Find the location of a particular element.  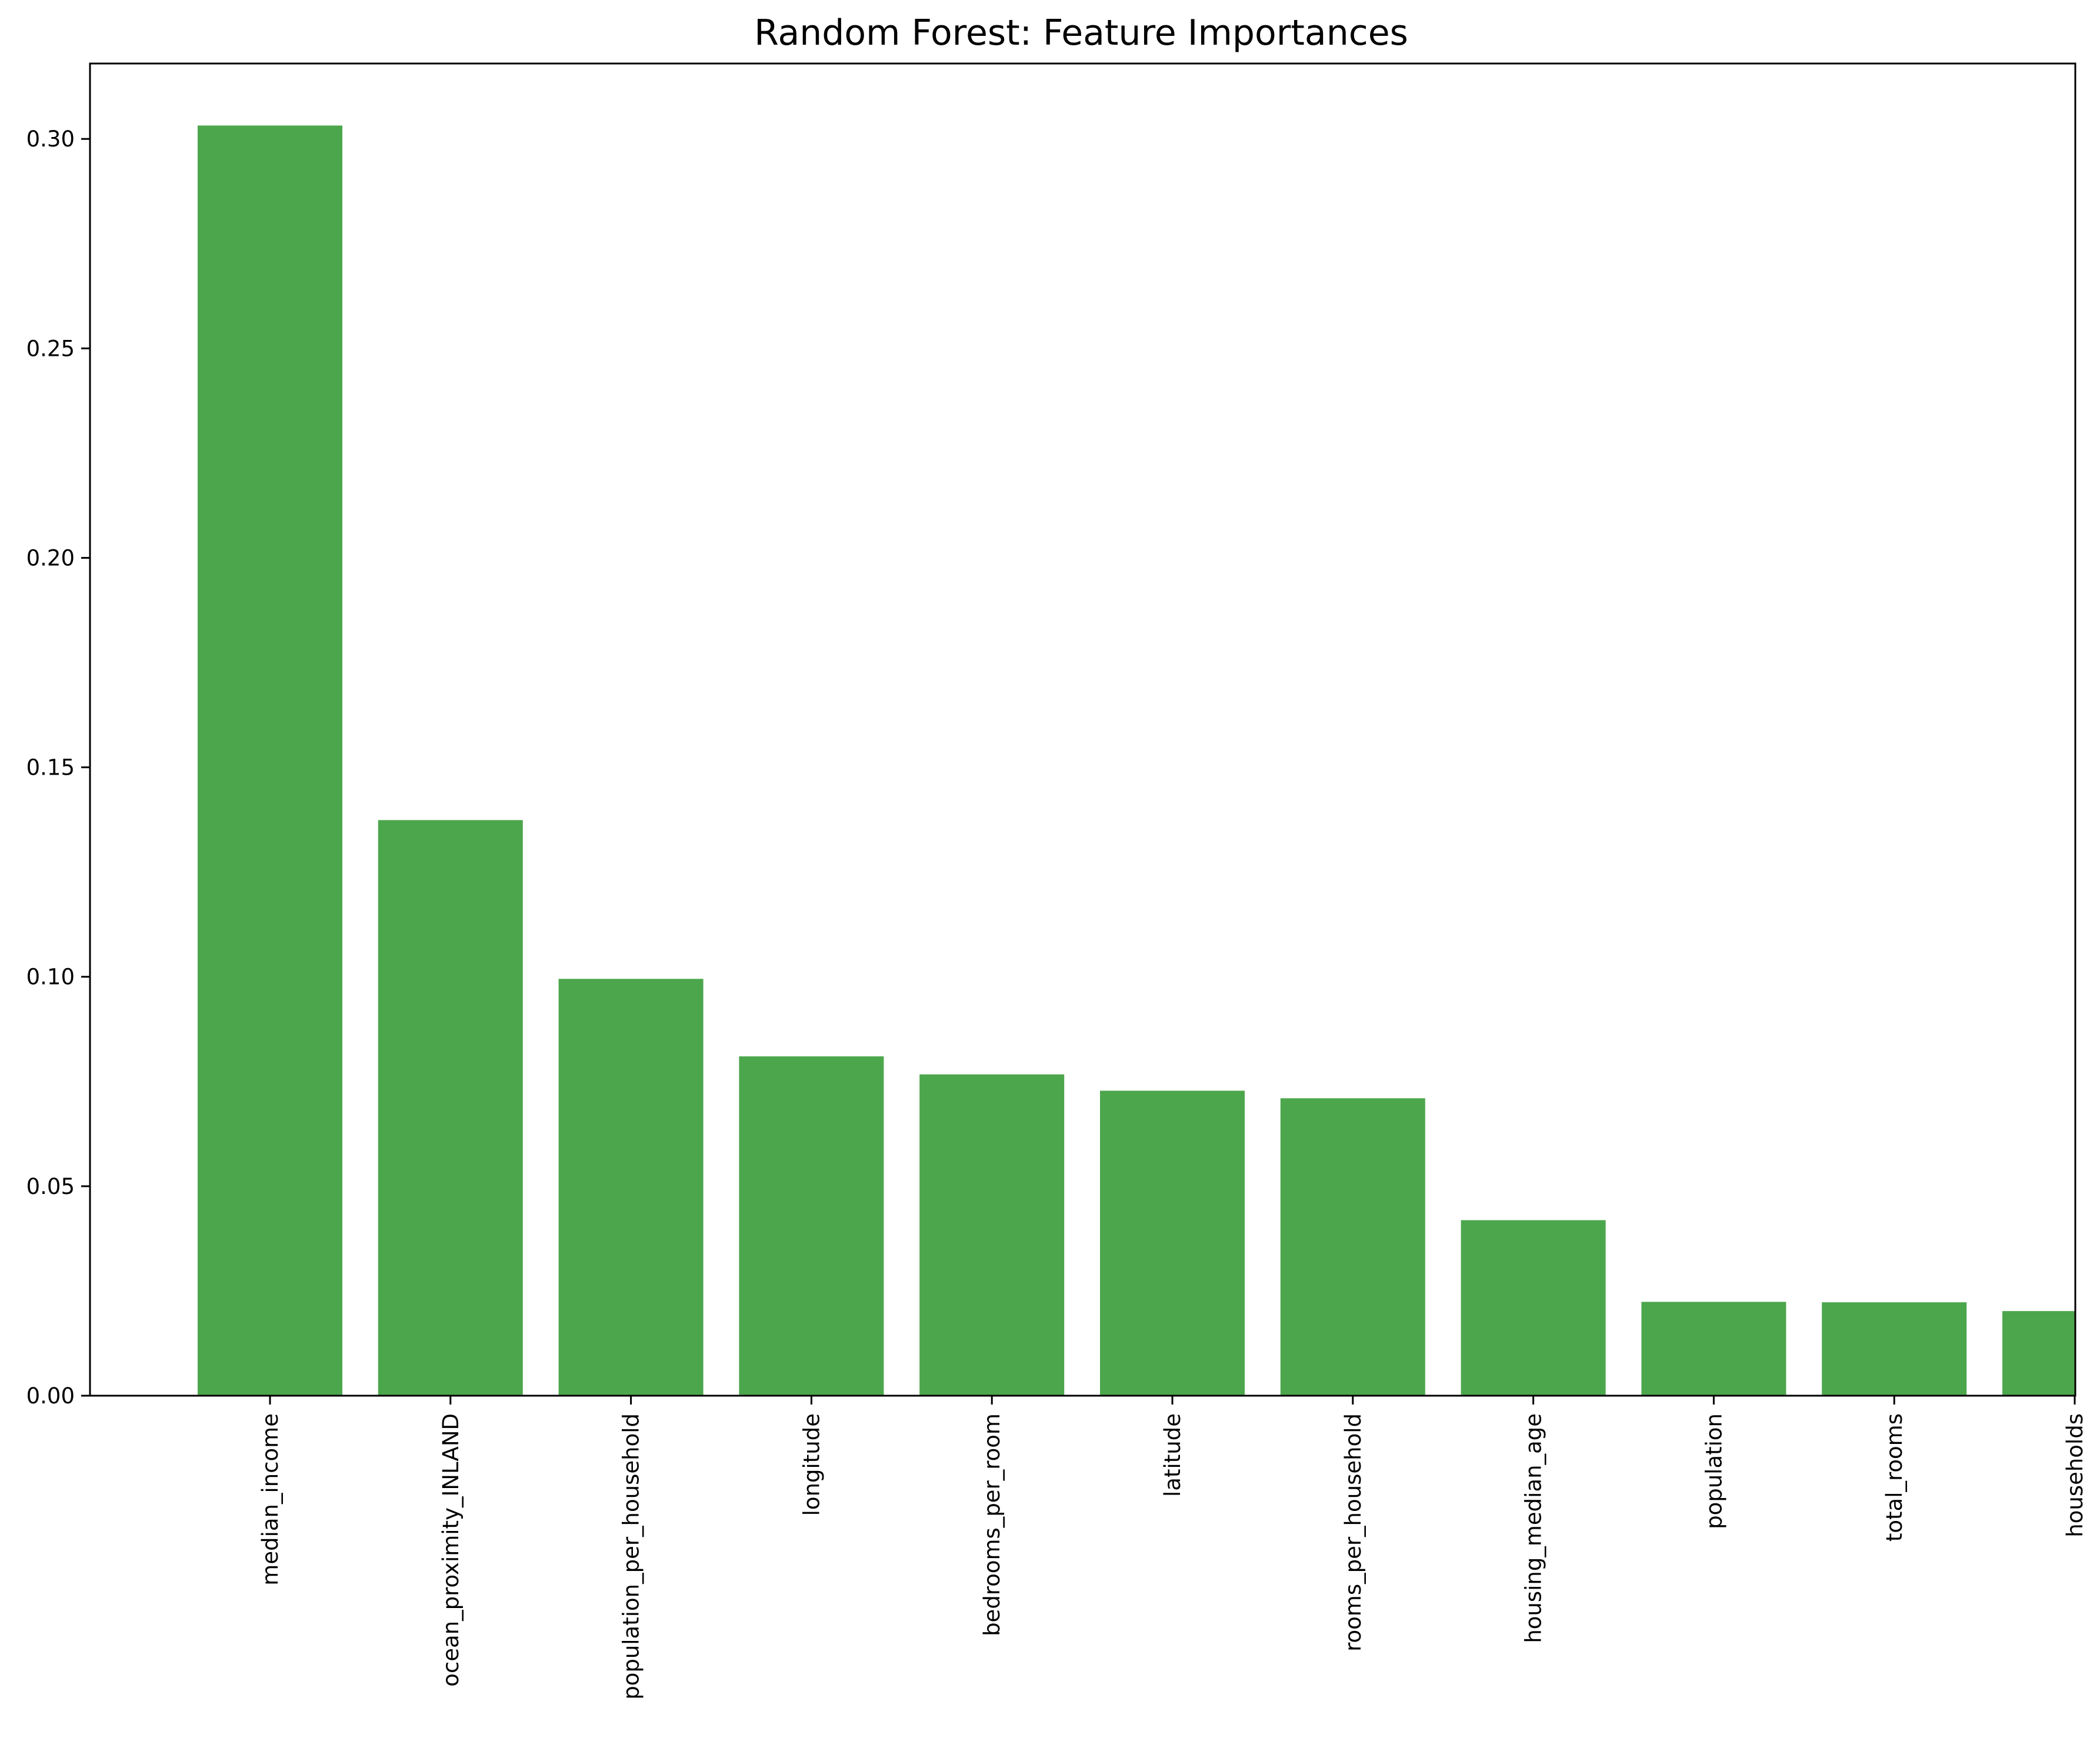

y-tick-label: 0.05 is located at coordinates (50, 1186).